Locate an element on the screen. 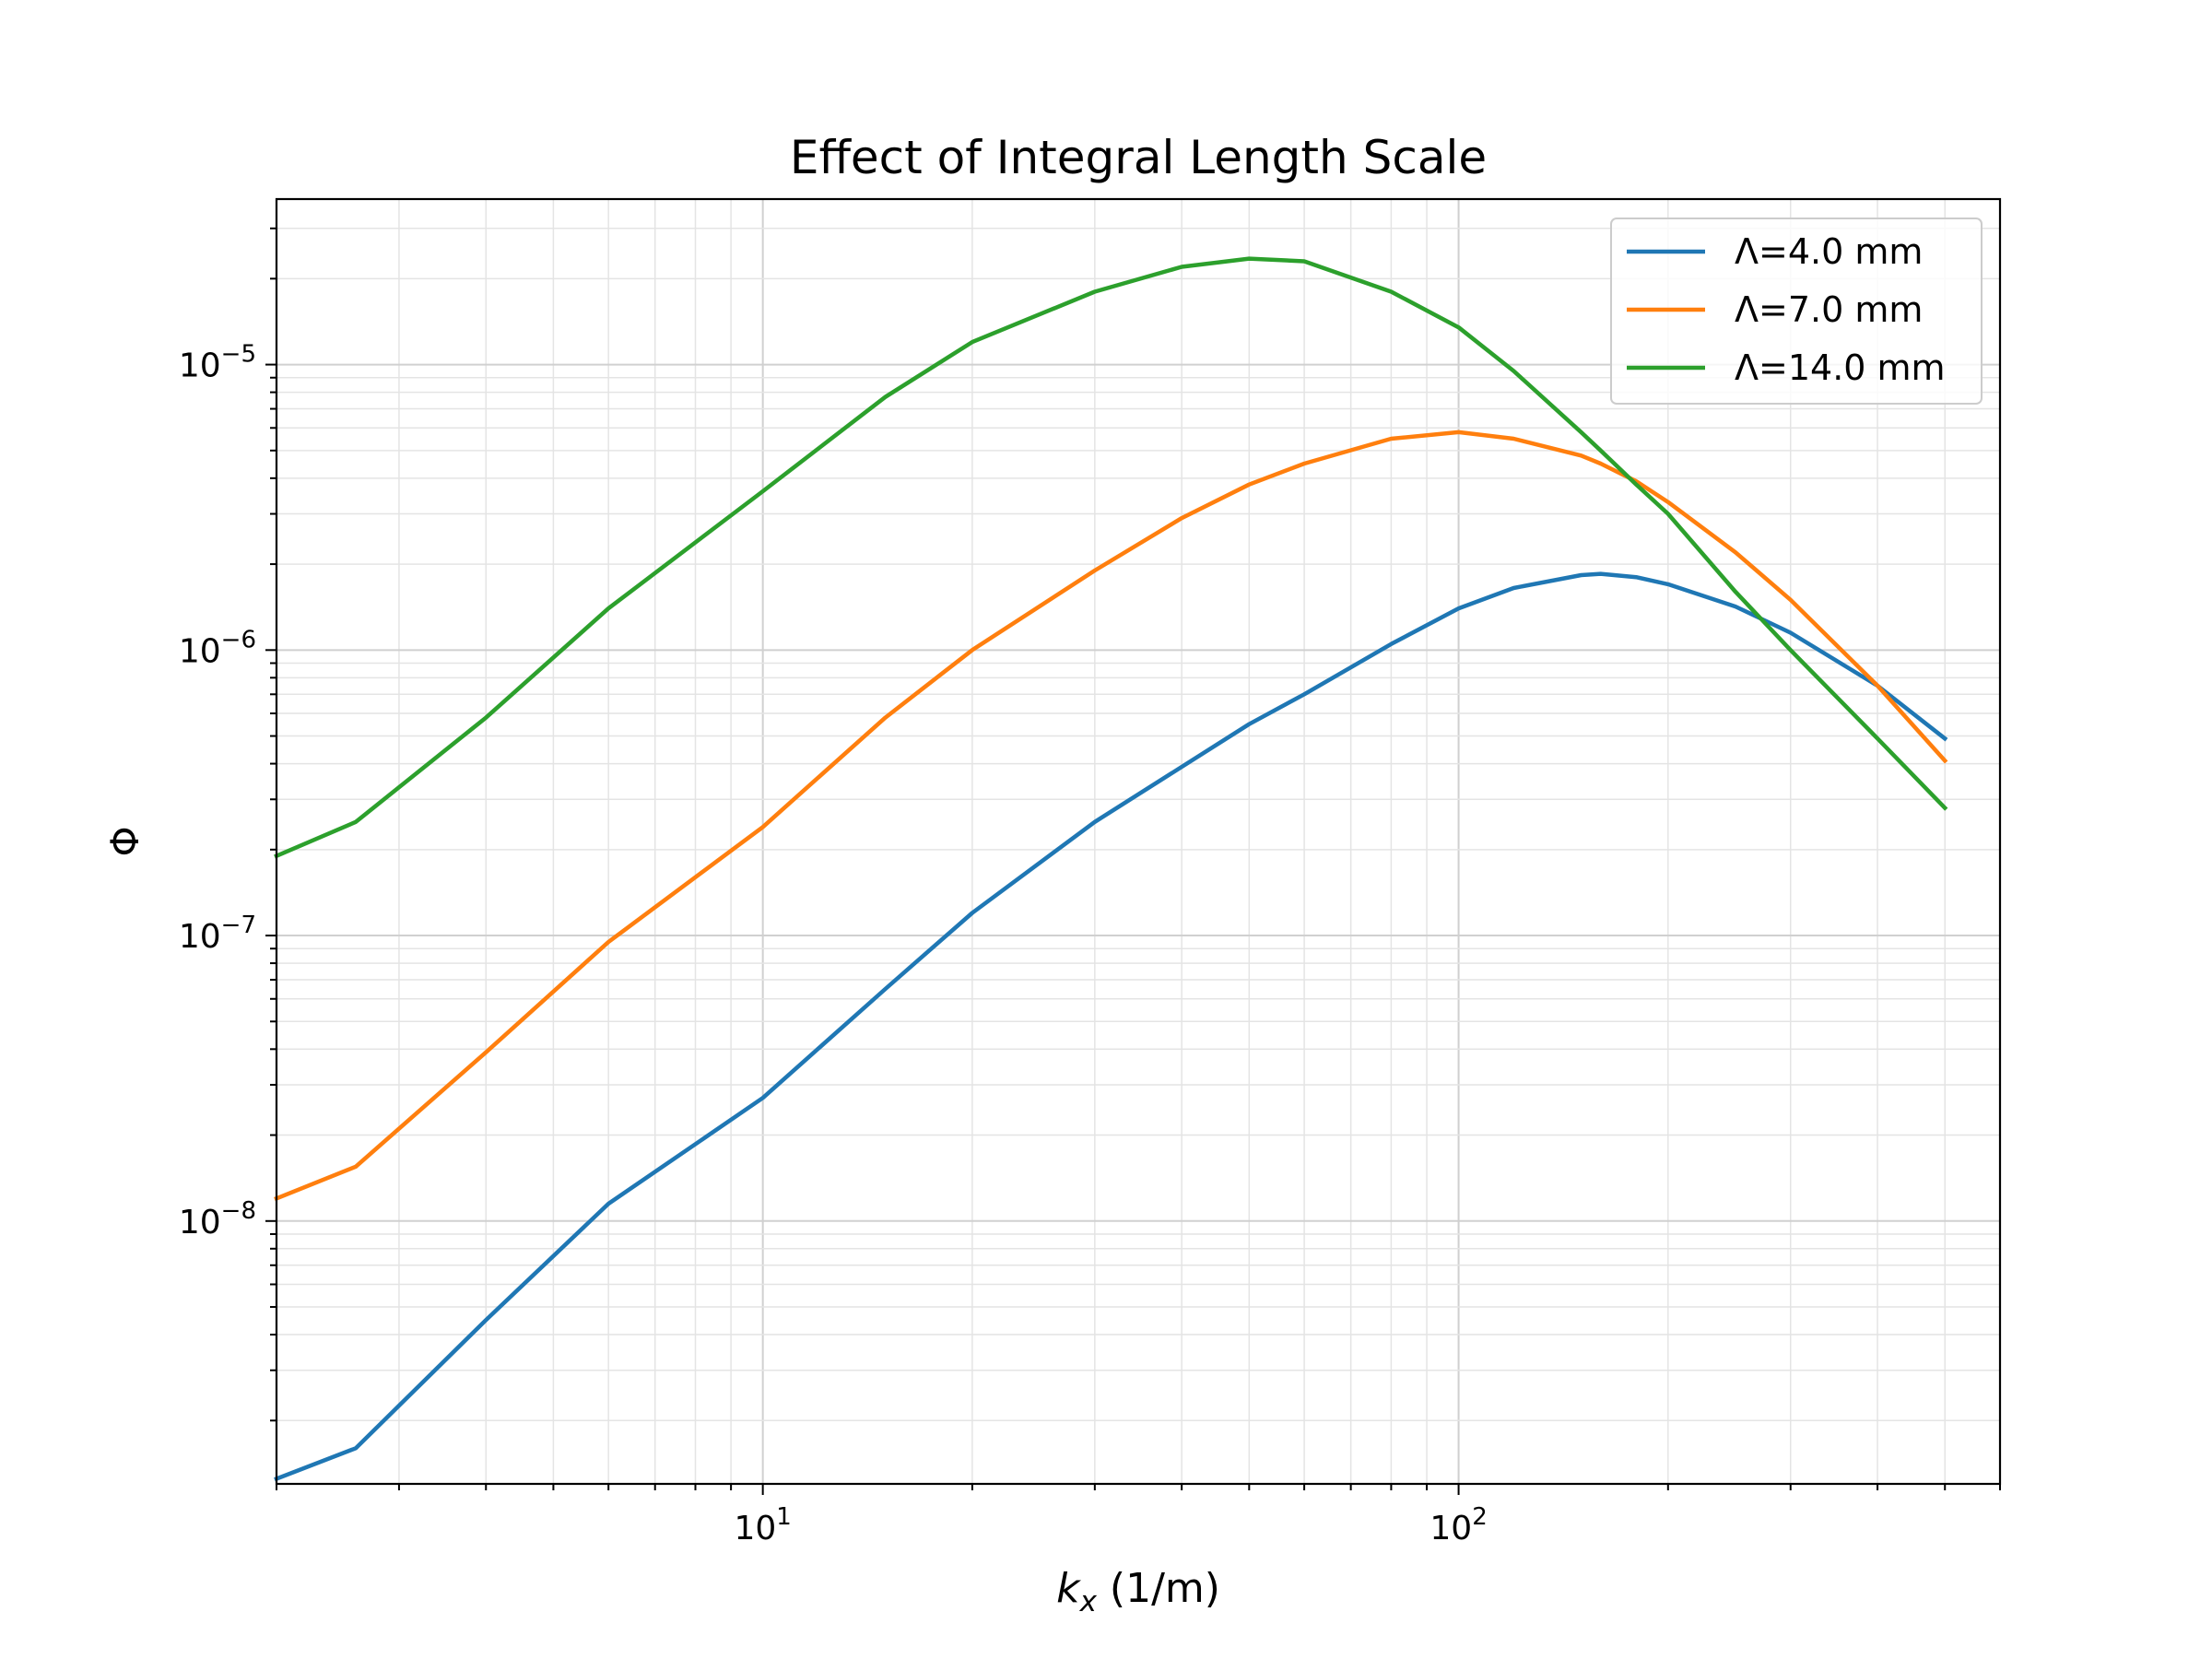 Image resolution: width=2212 pixels, height=1659 pixels. y-tick-label: 10⁻⁵ is located at coordinates (217, 363).